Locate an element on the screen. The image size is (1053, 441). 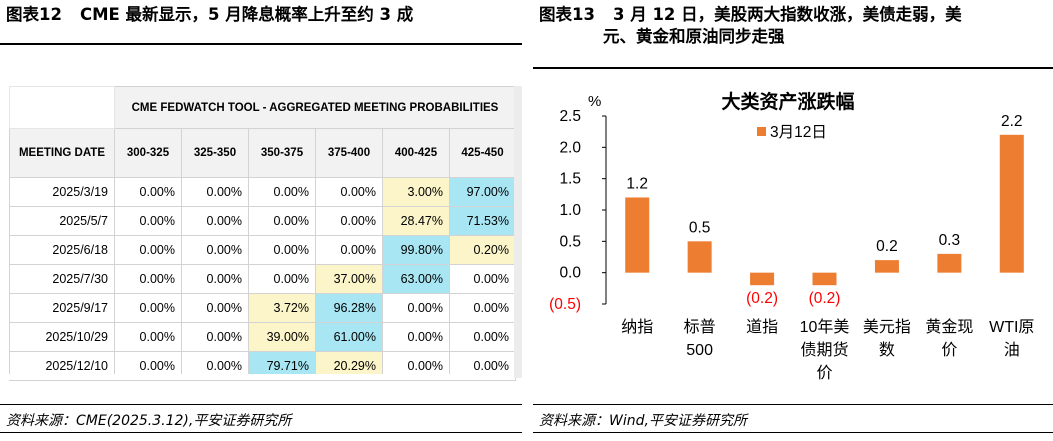
category-label: 黄金现 is located at coordinates (949, 327).